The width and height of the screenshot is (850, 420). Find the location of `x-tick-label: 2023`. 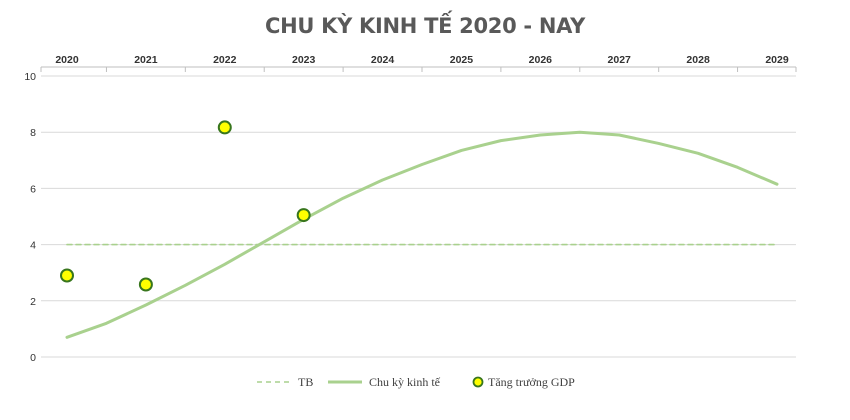

x-tick-label: 2023 is located at coordinates (304, 60).